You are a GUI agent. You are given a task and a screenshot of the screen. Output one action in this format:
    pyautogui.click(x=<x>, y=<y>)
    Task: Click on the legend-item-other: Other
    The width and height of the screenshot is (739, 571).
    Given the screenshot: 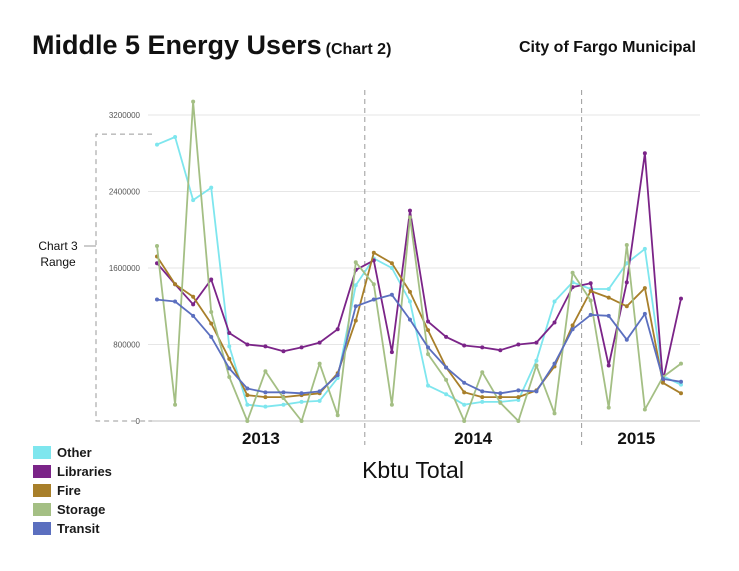 What is the action you would take?
    pyautogui.click(x=72, y=452)
    